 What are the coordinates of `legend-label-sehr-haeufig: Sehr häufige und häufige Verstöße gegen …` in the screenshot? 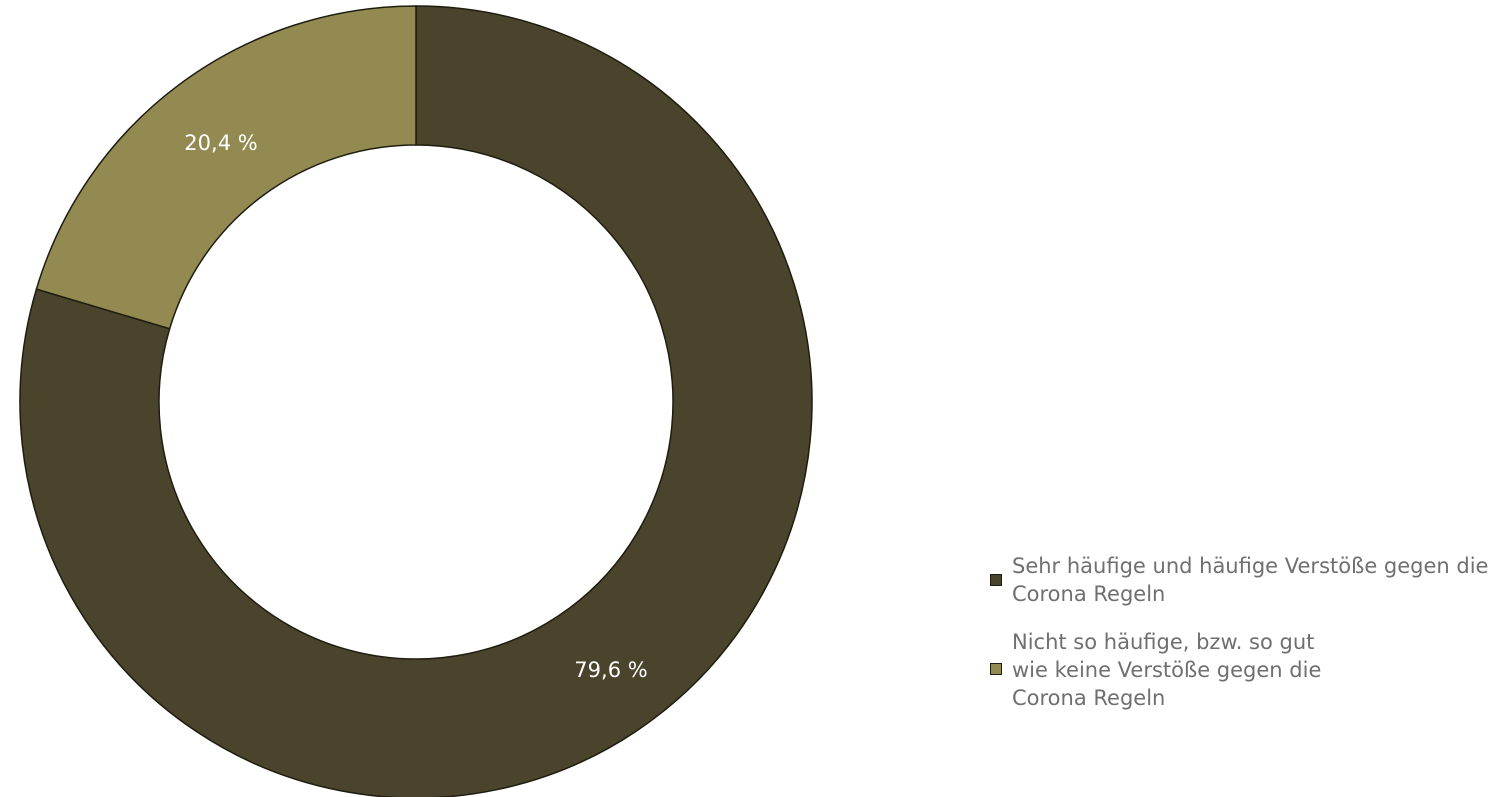 It's located at (1250, 580).